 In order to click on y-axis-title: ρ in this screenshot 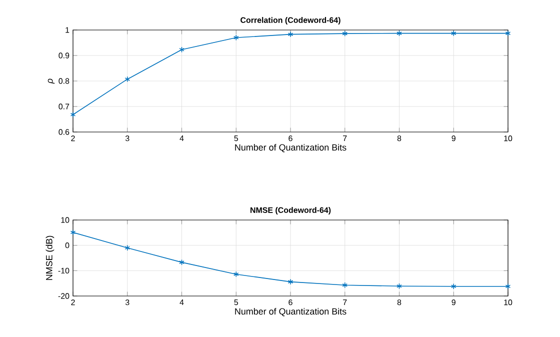, I will do `click(51, 81)`.